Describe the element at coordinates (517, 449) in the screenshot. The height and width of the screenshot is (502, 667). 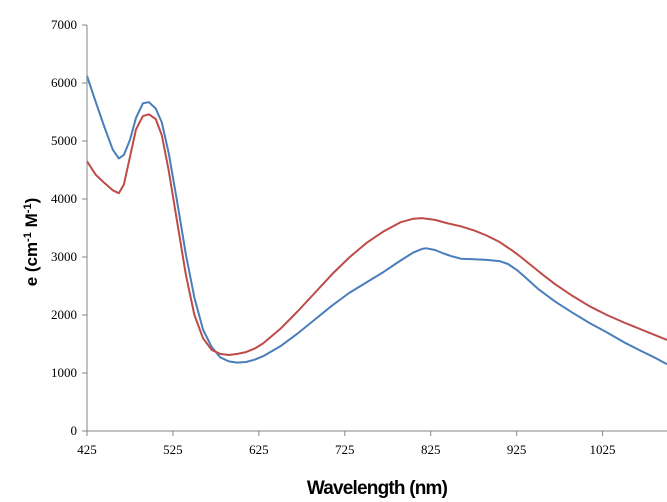
I see `x-tick-label: 925` at that location.